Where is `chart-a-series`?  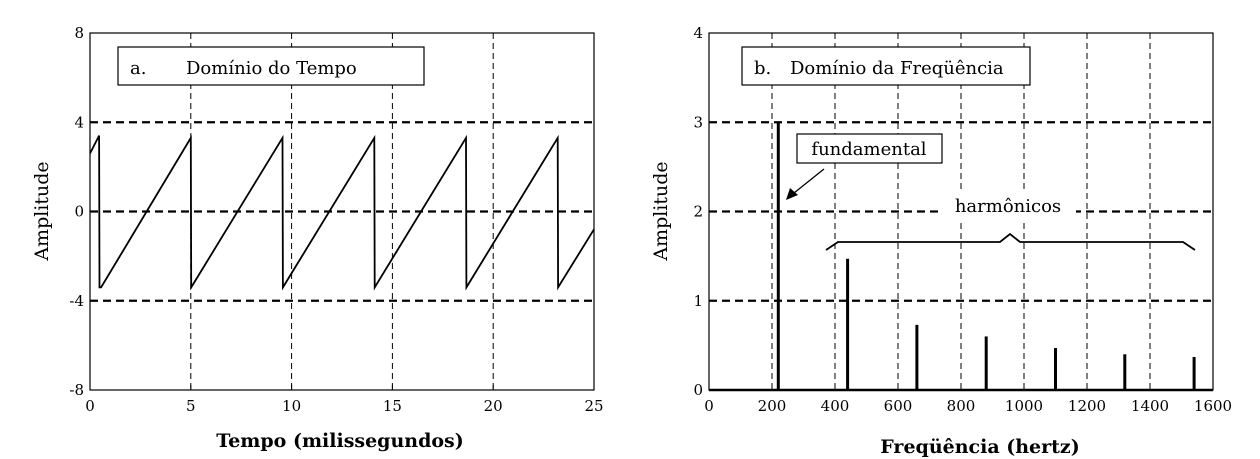
chart-a-series is located at coordinates (342, 212).